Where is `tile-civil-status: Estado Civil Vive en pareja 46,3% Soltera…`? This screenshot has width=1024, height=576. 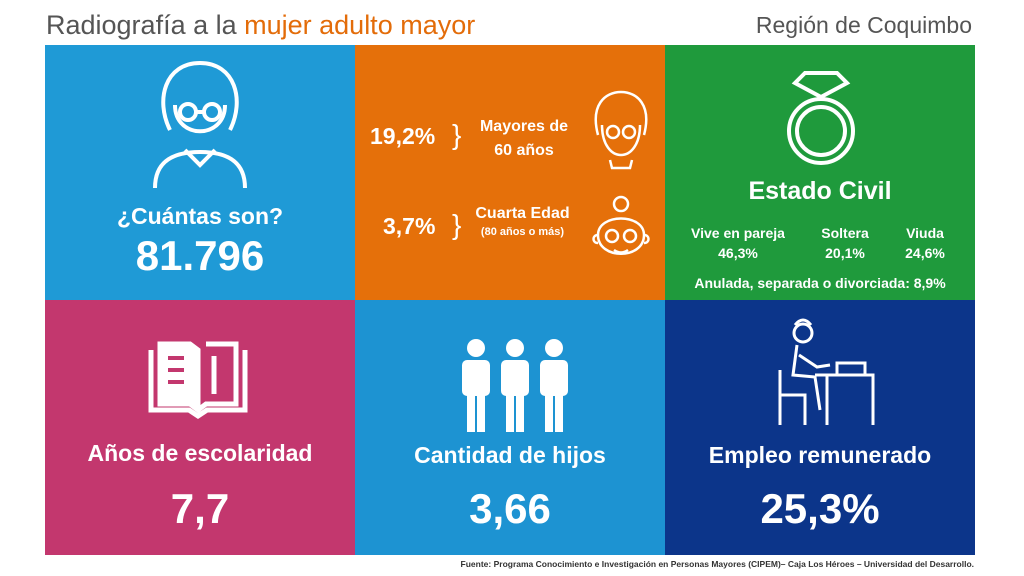 tile-civil-status: Estado Civil Vive en pareja 46,3% Soltera… is located at coordinates (820, 172).